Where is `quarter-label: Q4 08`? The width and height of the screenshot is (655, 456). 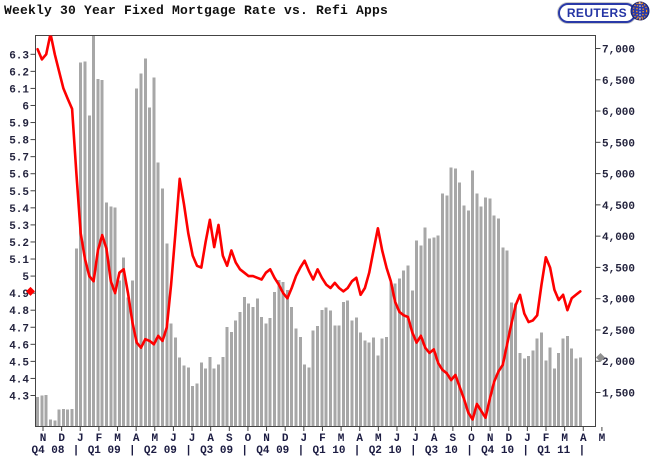
quarter-label: Q4 08 is located at coordinates (47, 450).